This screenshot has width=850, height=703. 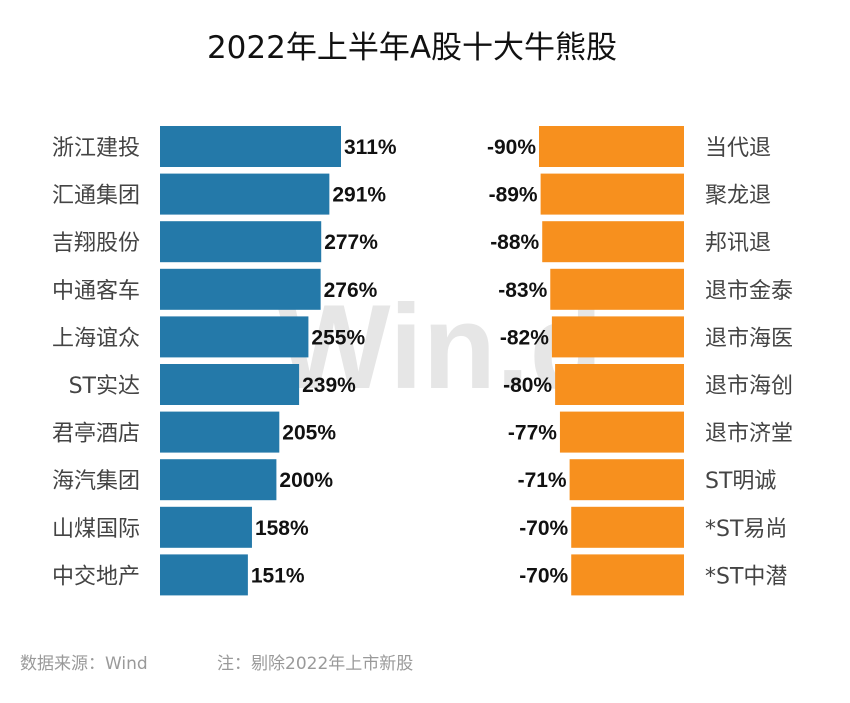 What do you see at coordinates (412, 48) in the screenshot?
I see `chart-title: 2022年上半年A股十大牛熊股` at bounding box center [412, 48].